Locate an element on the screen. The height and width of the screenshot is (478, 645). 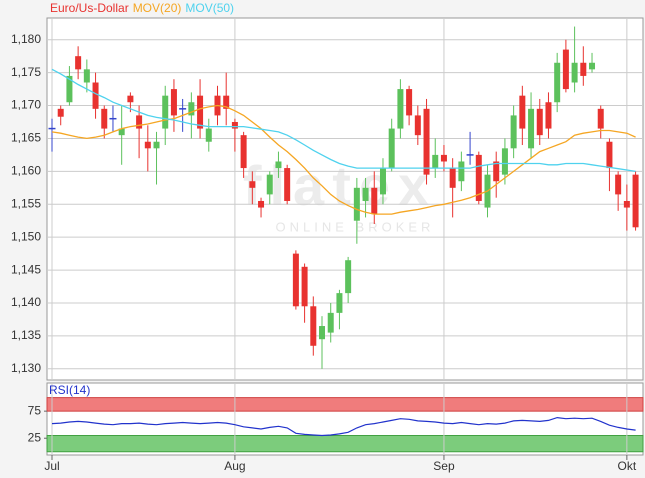
watermark-tagline: ONLINE BROKER is located at coordinates (355, 226).